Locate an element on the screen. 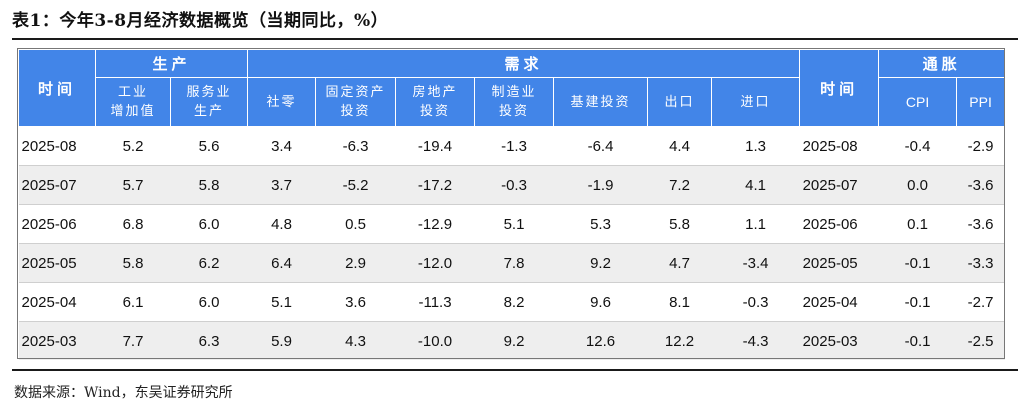 The height and width of the screenshot is (412, 1024). header-time-left: 时间 is located at coordinates (57, 88).